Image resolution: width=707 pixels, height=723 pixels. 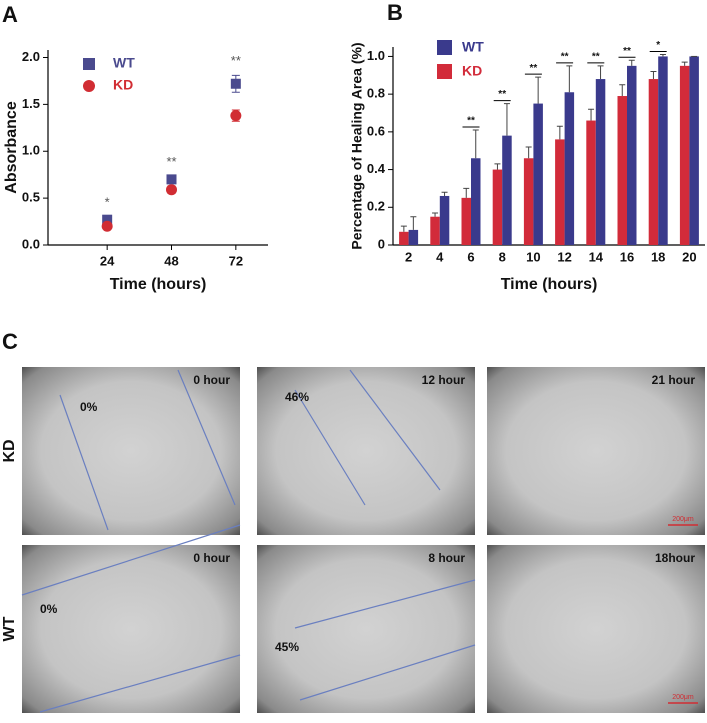 I want to click on x-tick-label: 48, so click(x=171, y=260).